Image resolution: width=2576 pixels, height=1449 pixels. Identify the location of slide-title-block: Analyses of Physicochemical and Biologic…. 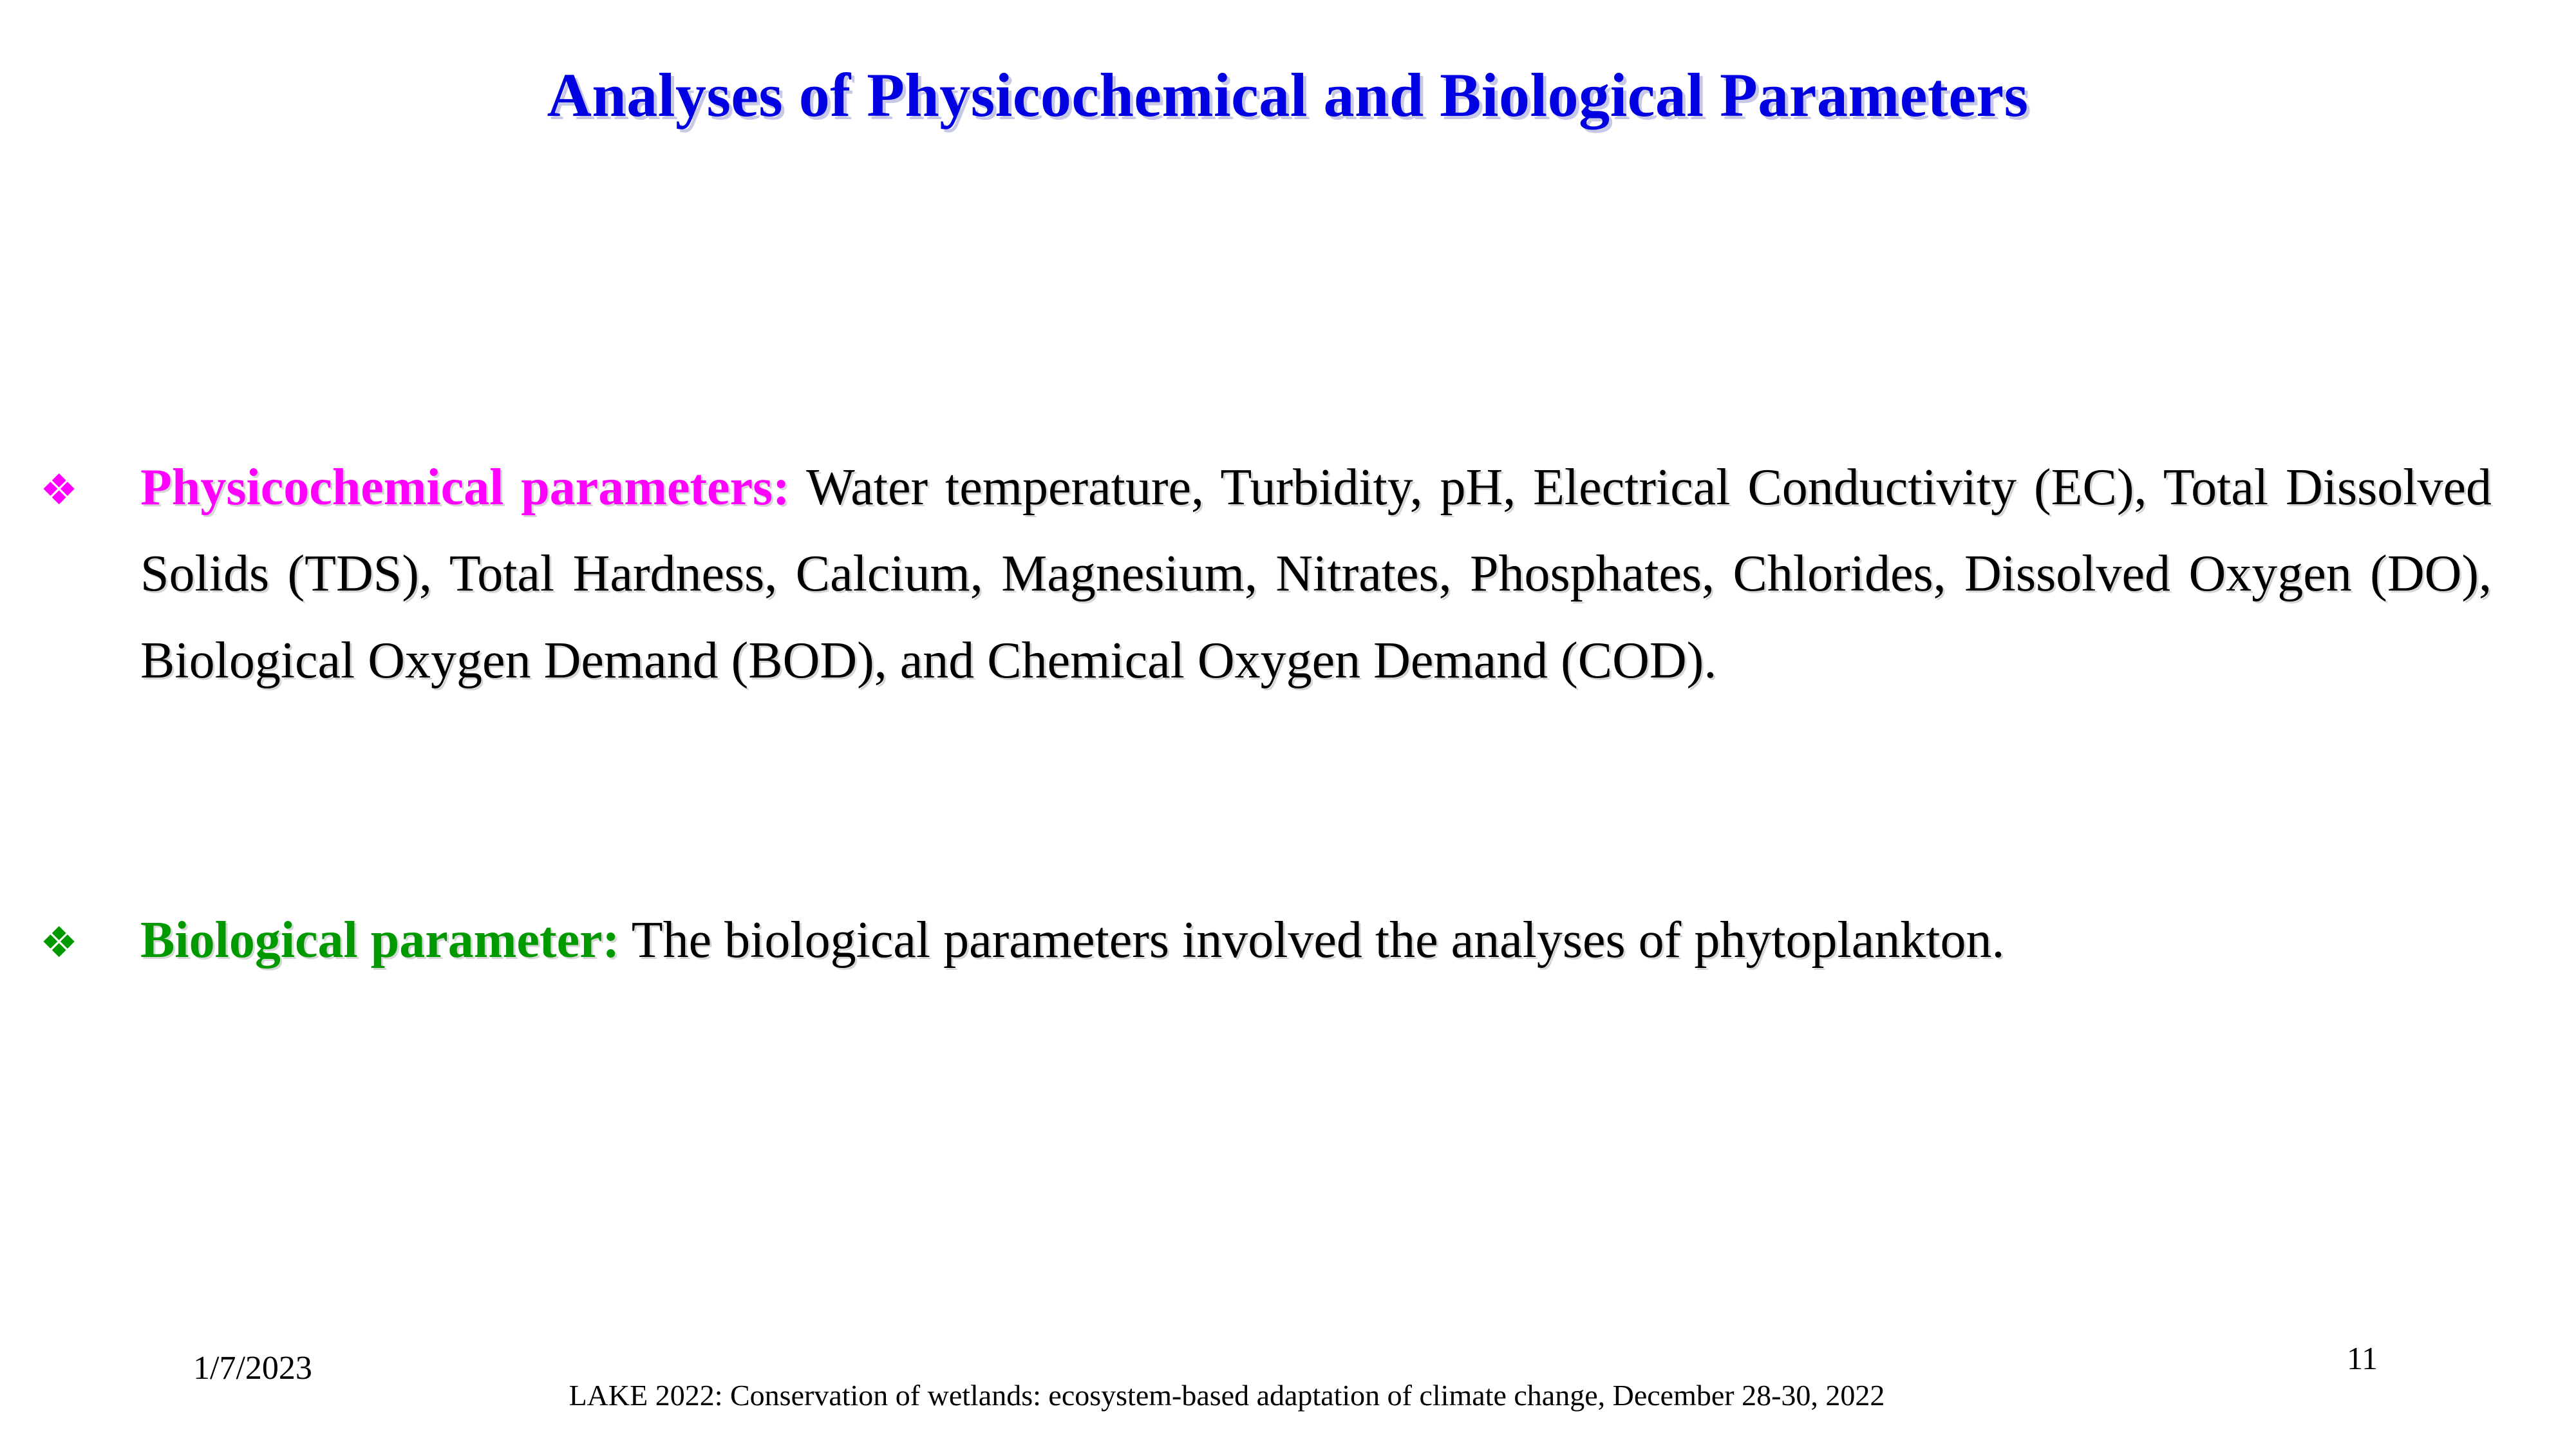
(1287, 95).